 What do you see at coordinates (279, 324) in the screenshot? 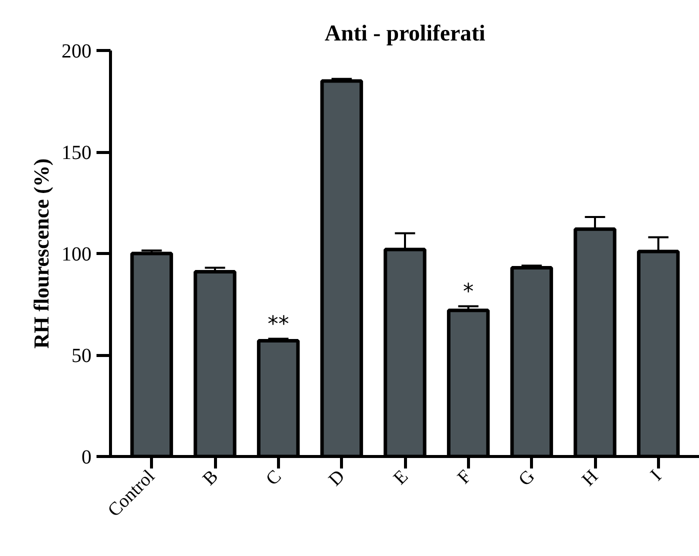
I see `annotation: **` at bounding box center [279, 324].